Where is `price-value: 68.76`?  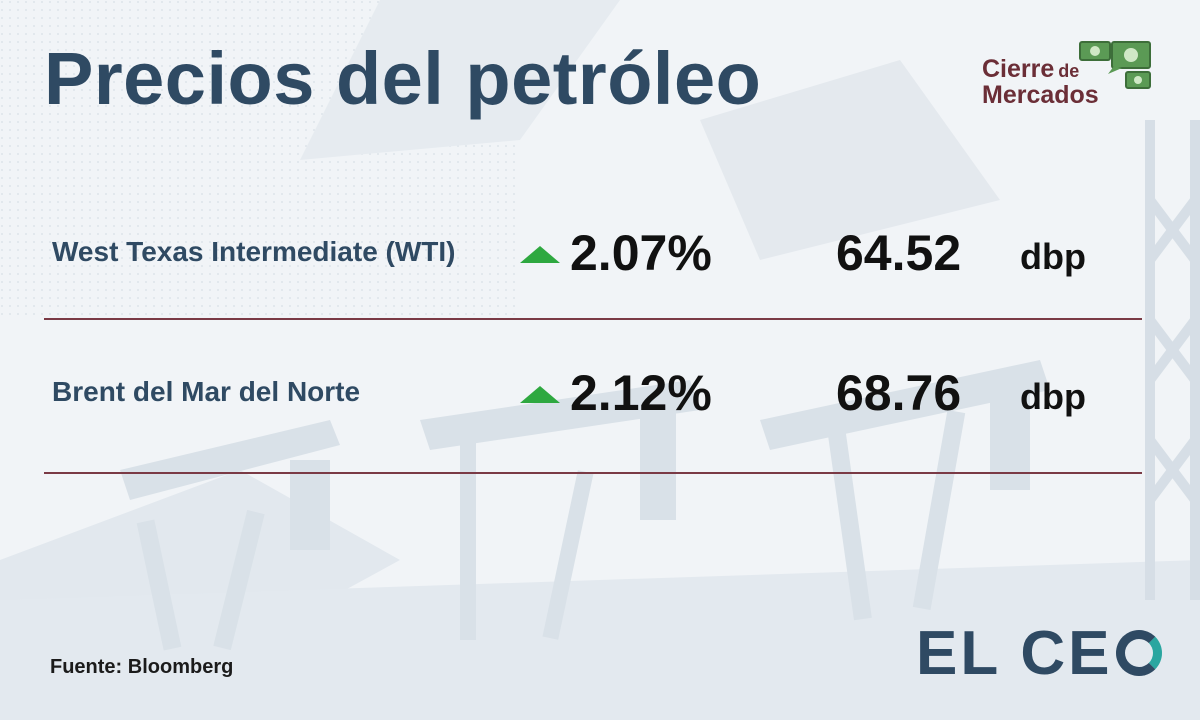
price-value: 68.76 is located at coordinates (899, 393).